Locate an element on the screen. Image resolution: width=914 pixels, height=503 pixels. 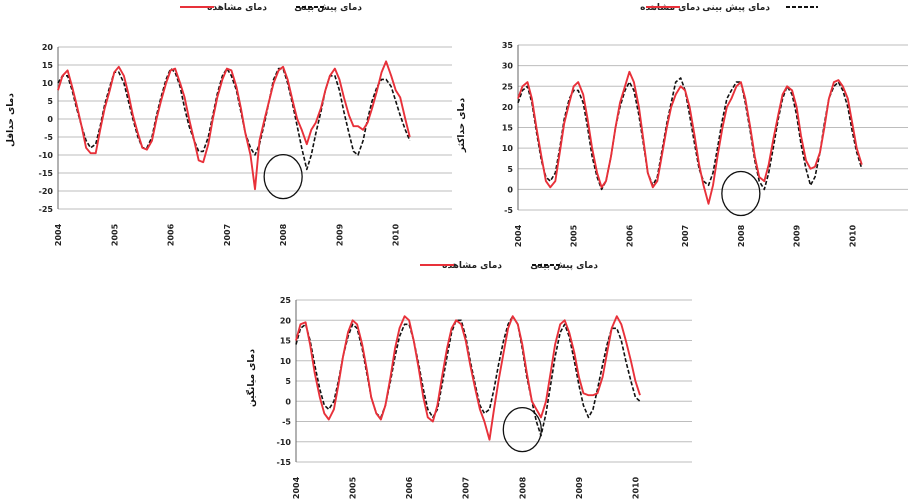
y-axis-label: دمای حداقل is located at coordinates (11, 120).